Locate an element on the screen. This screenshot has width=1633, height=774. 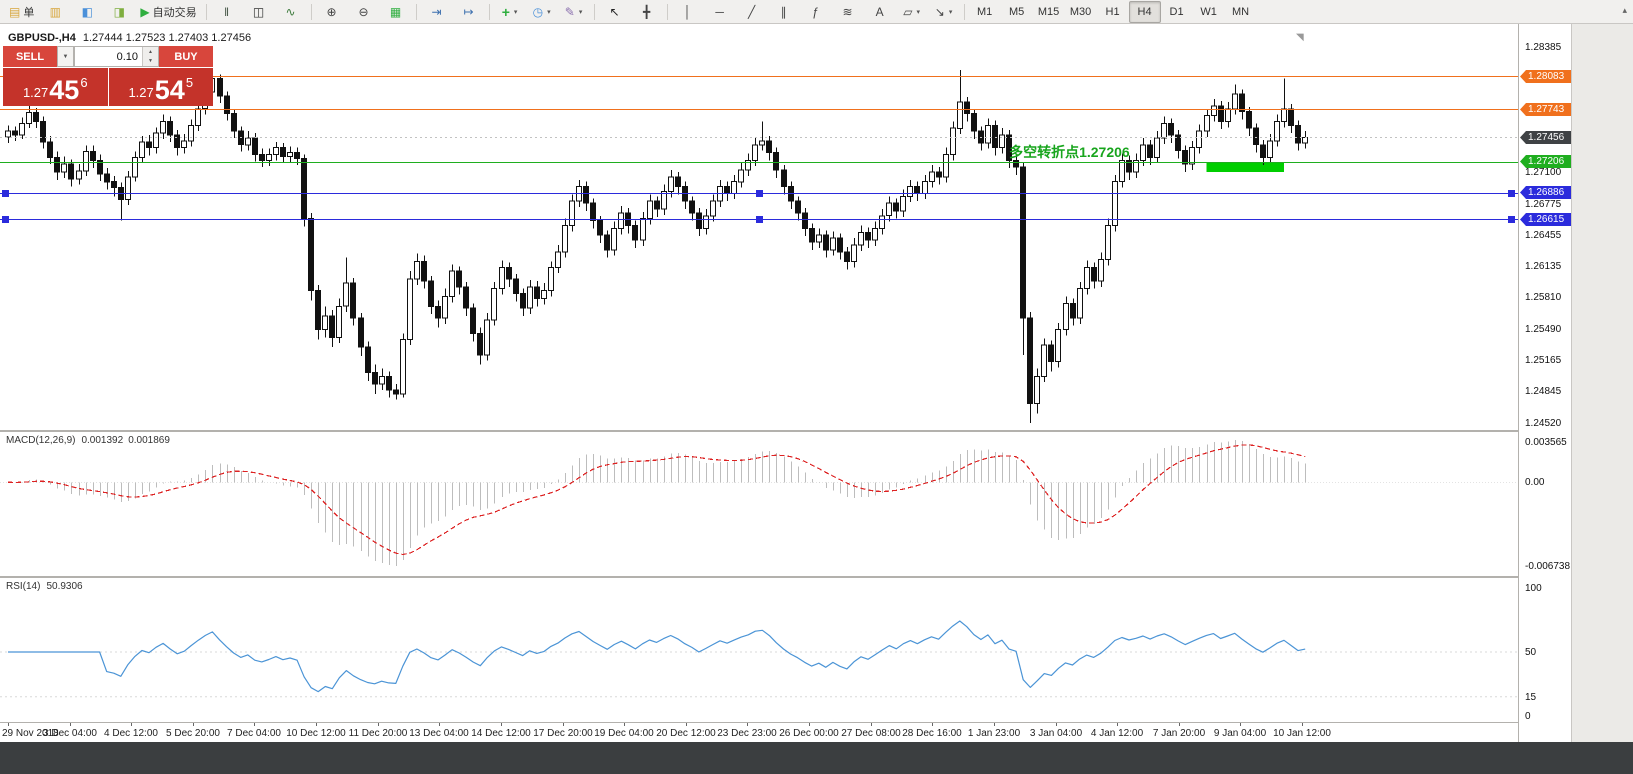
timeframe-m1: M1 is located at coordinates (985, 12).